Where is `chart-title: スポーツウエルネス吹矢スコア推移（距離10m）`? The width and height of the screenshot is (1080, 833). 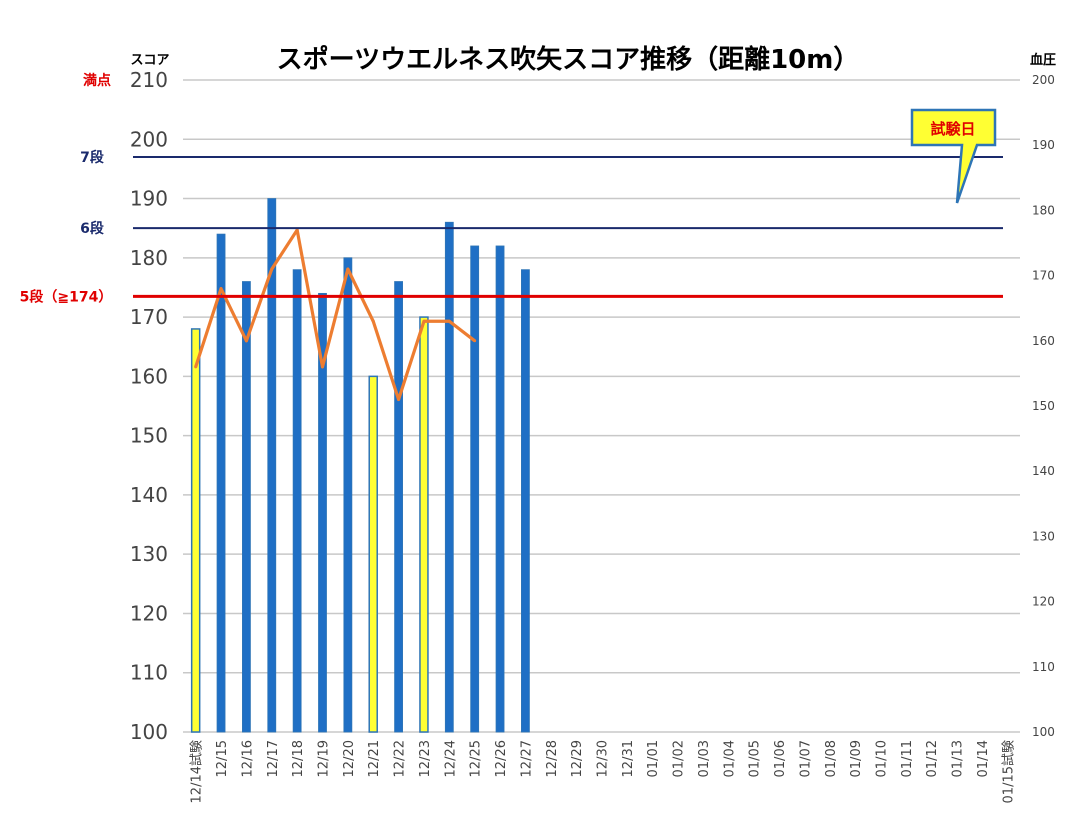 chart-title: スポーツウエルネス吹矢スコア推移（距離10m） is located at coordinates (568, 59).